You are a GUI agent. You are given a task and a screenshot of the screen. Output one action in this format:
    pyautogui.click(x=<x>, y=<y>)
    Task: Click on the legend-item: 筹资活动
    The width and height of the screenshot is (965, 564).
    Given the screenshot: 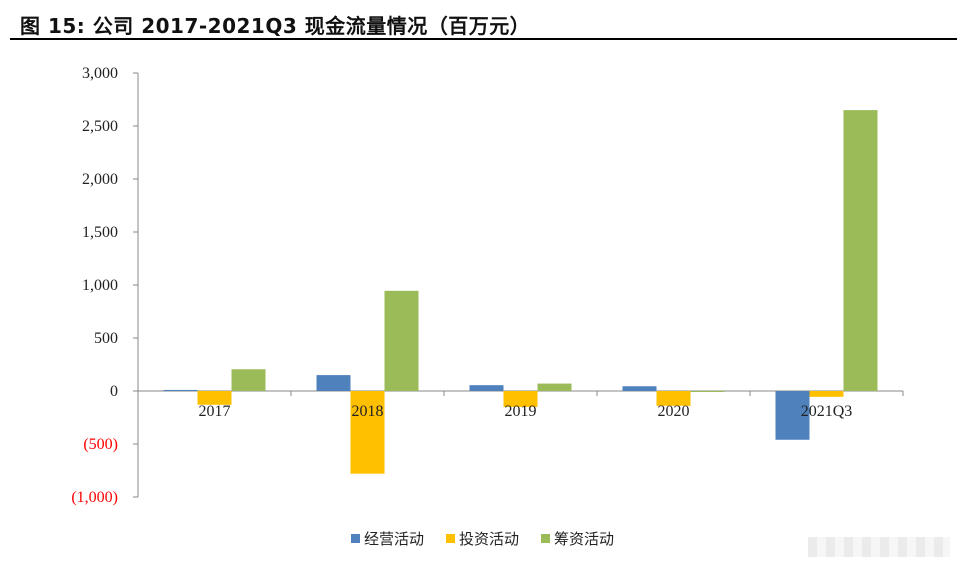 What is the action you would take?
    pyautogui.click(x=577, y=538)
    